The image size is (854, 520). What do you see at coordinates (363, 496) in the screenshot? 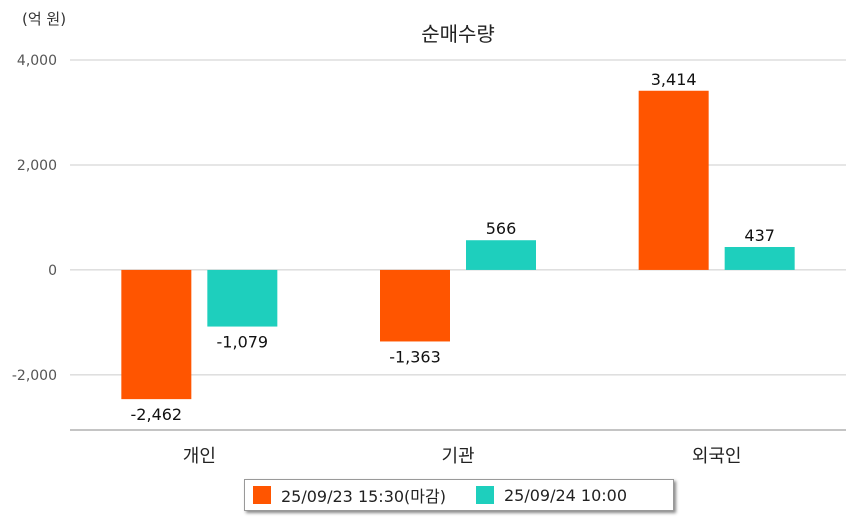
I see `legend-label-series-1: 25/09/23 15:30(마감)` at bounding box center [363, 496].